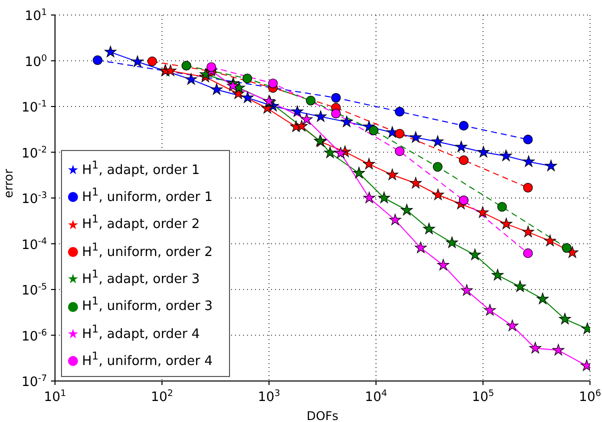 This screenshot has width=602, height=422. I want to click on legend-label: H$^{1}$, adapt, order 3, so click(141, 278).